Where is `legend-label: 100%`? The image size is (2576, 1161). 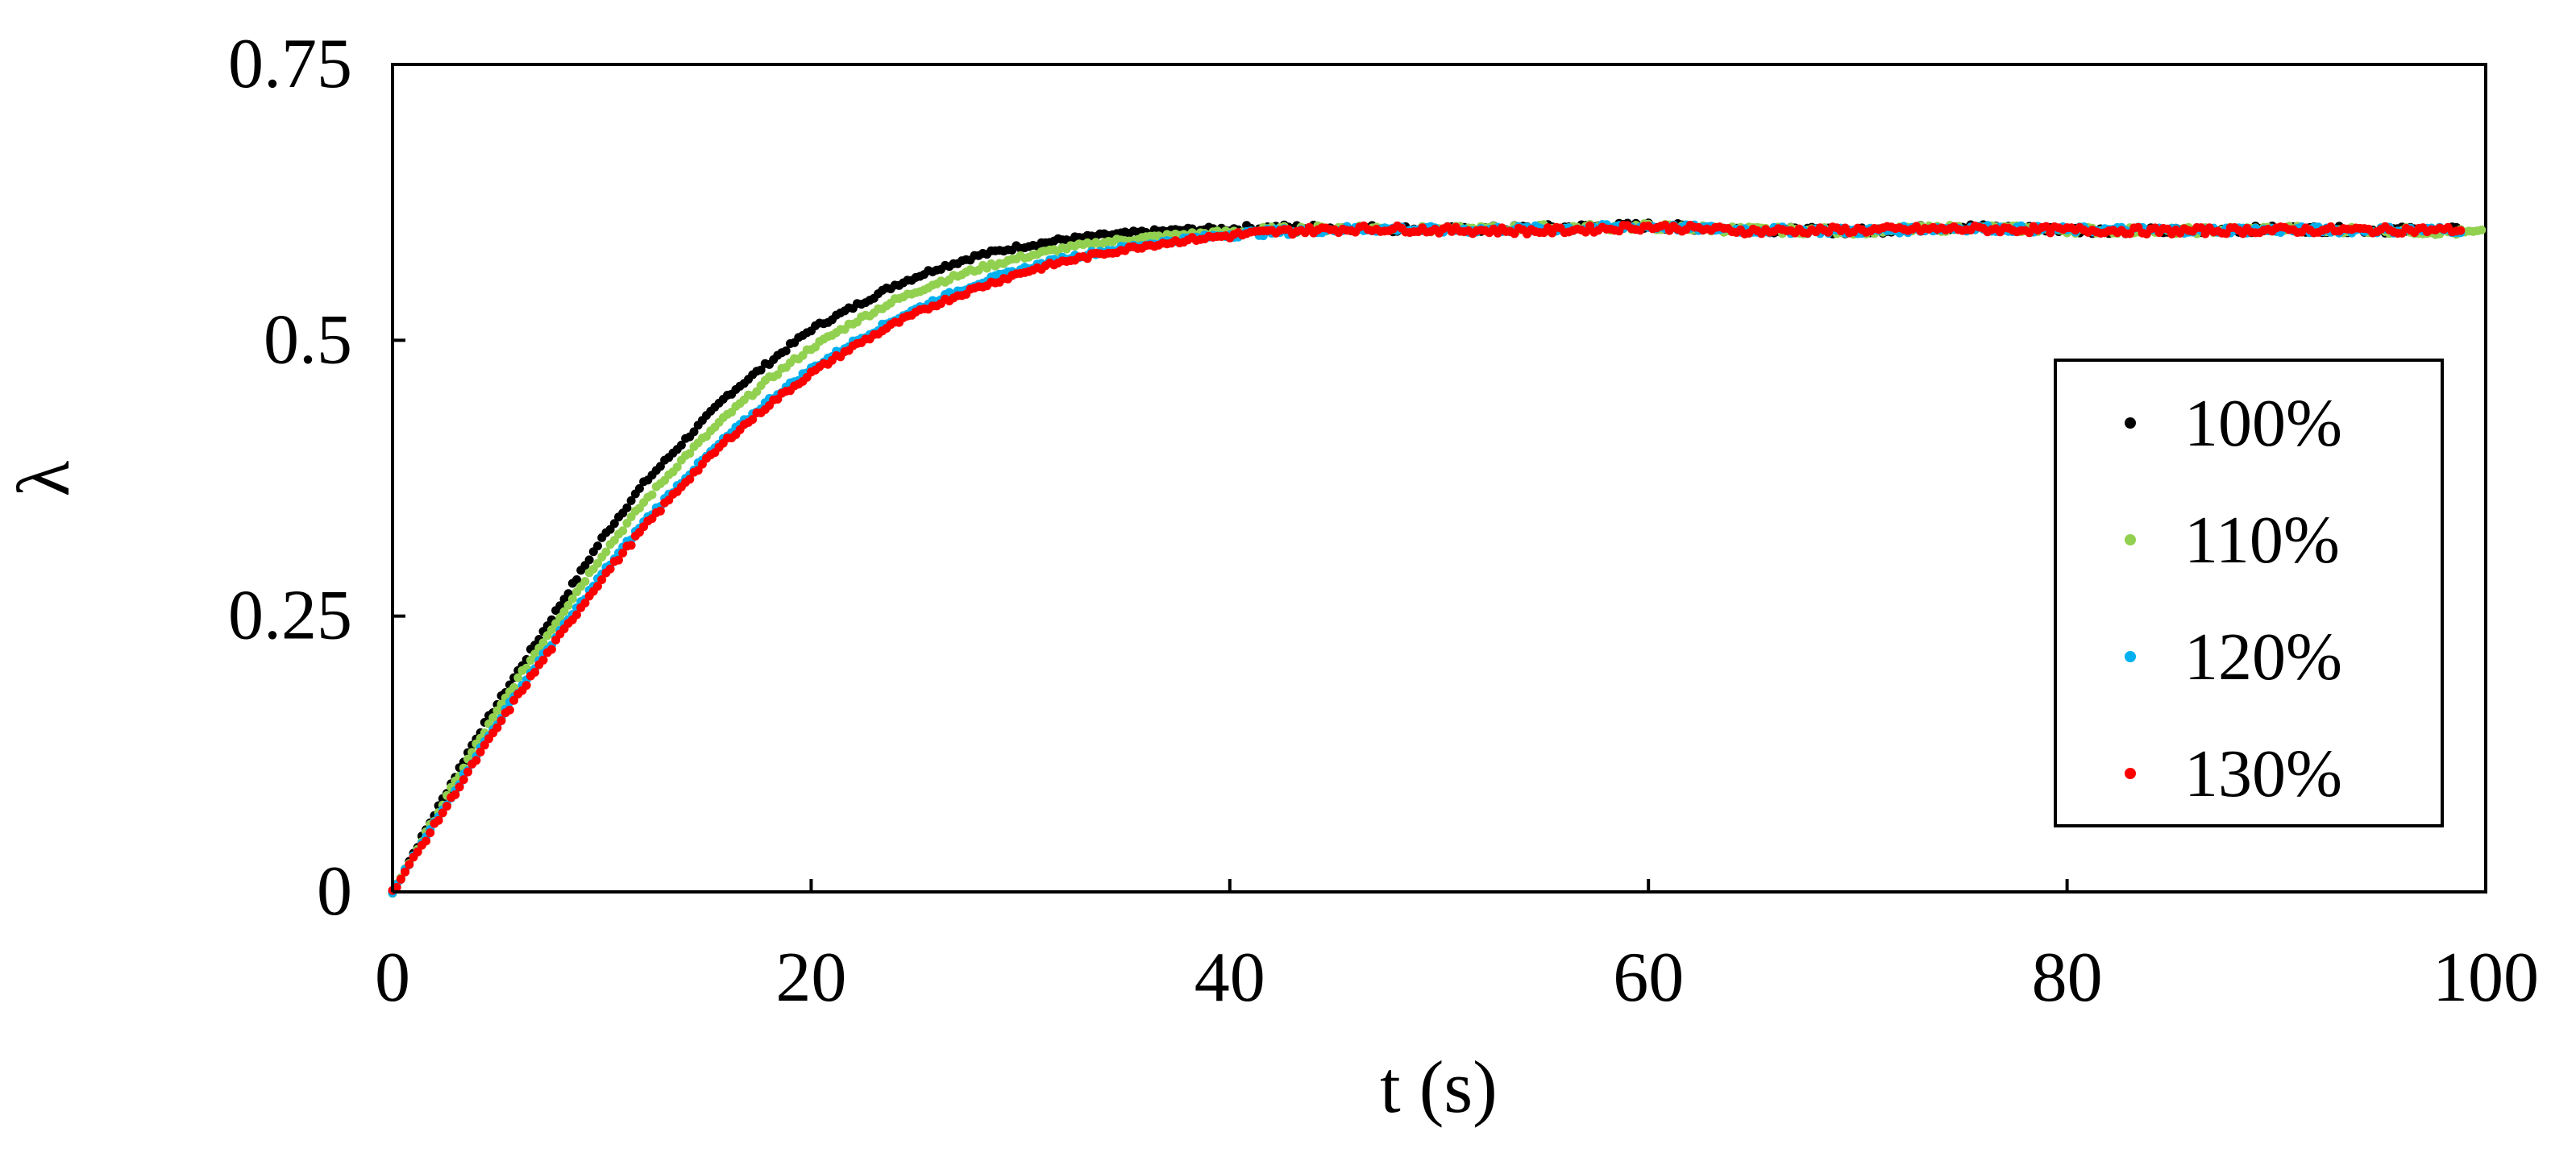 legend-label: 100% is located at coordinates (2263, 423).